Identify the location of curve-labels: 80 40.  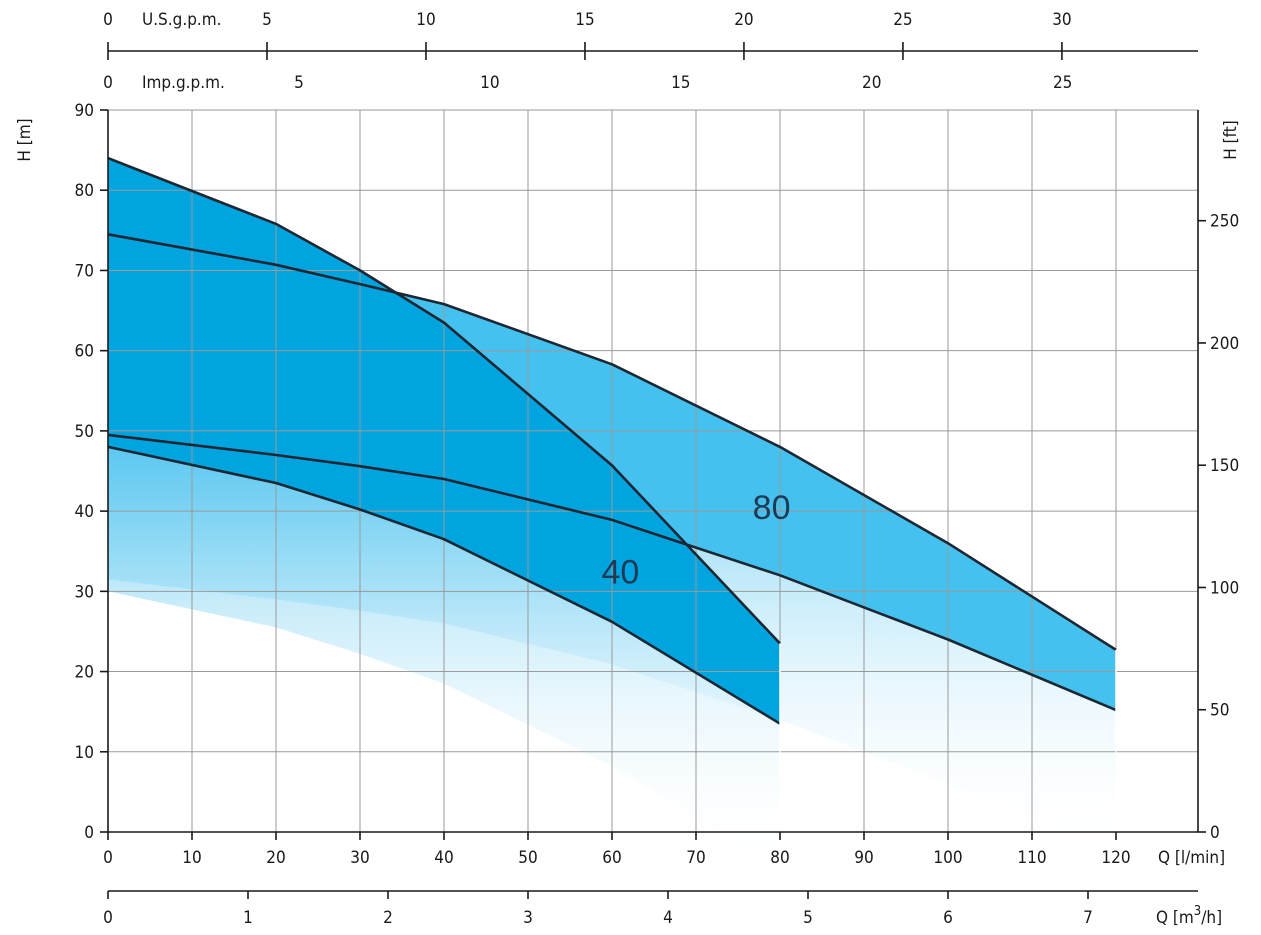
(695, 540).